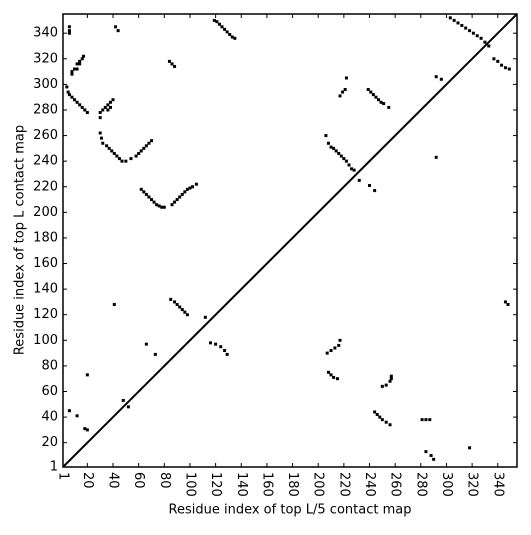 The width and height of the screenshot is (531, 535). Describe the element at coordinates (318, 484) in the screenshot. I see `x-tick-label: 200` at that location.